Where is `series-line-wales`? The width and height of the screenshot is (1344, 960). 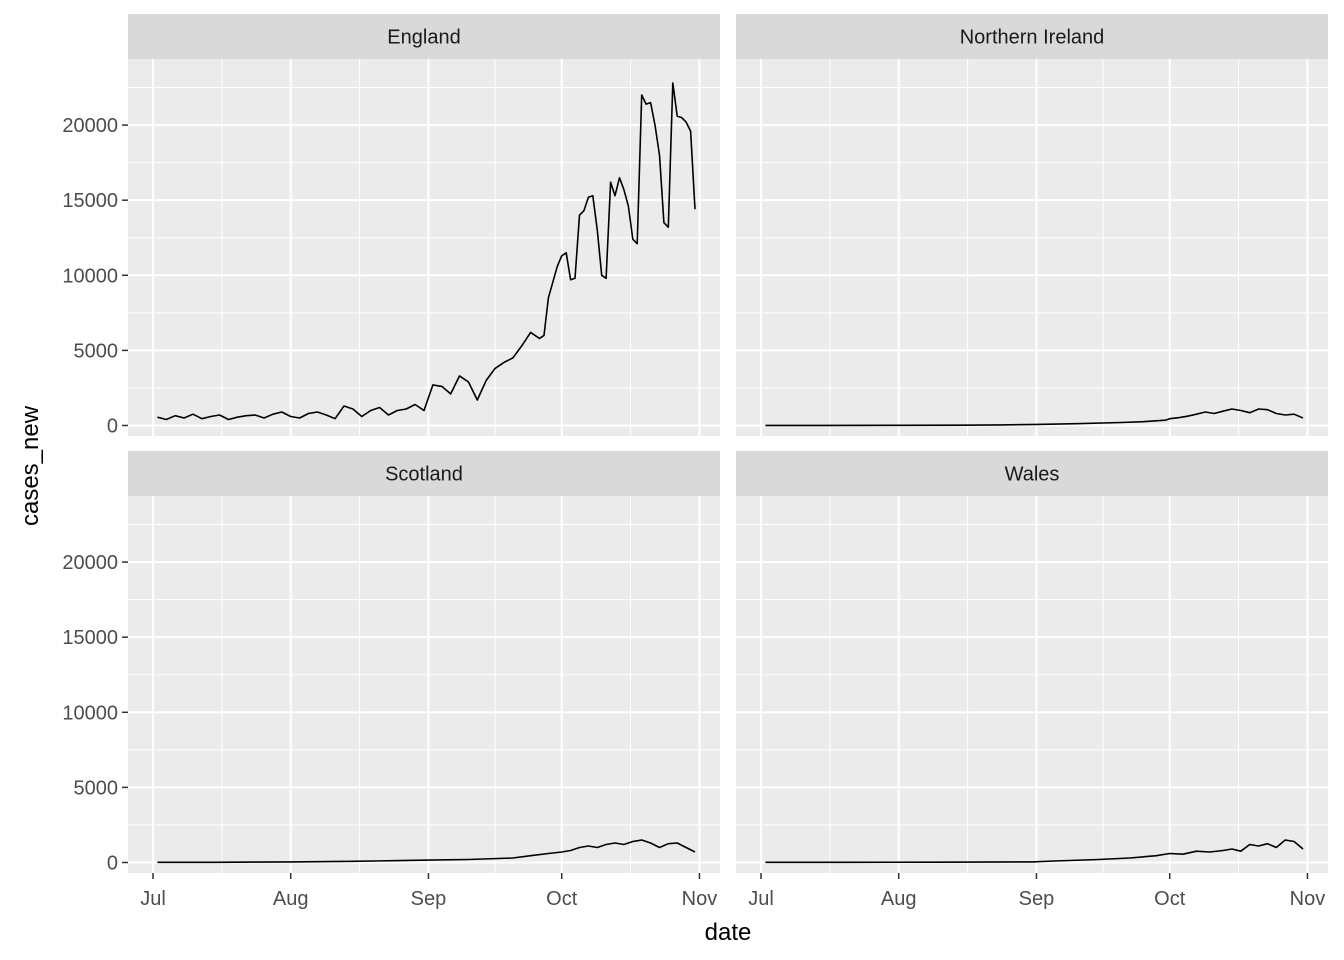
series-line-wales is located at coordinates (1034, 851).